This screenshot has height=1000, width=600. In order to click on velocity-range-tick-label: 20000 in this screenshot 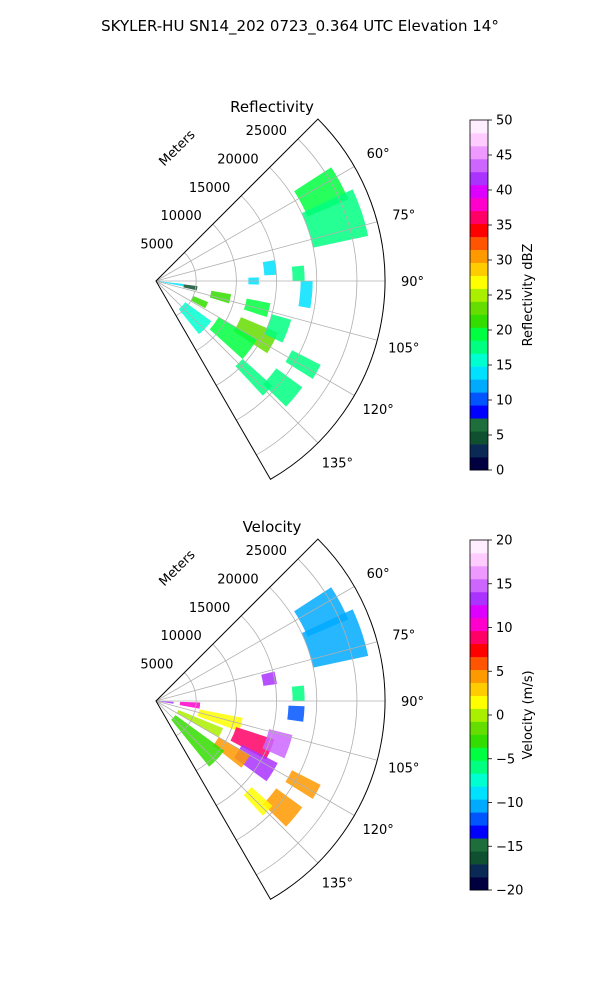, I will do `click(237, 579)`.